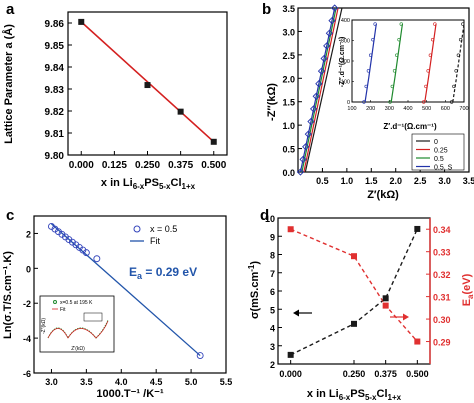 This screenshot has width=474, height=403. Describe the element at coordinates (93, 317) in the screenshot. I see `panel-c-inset-circuit-icon` at that location.